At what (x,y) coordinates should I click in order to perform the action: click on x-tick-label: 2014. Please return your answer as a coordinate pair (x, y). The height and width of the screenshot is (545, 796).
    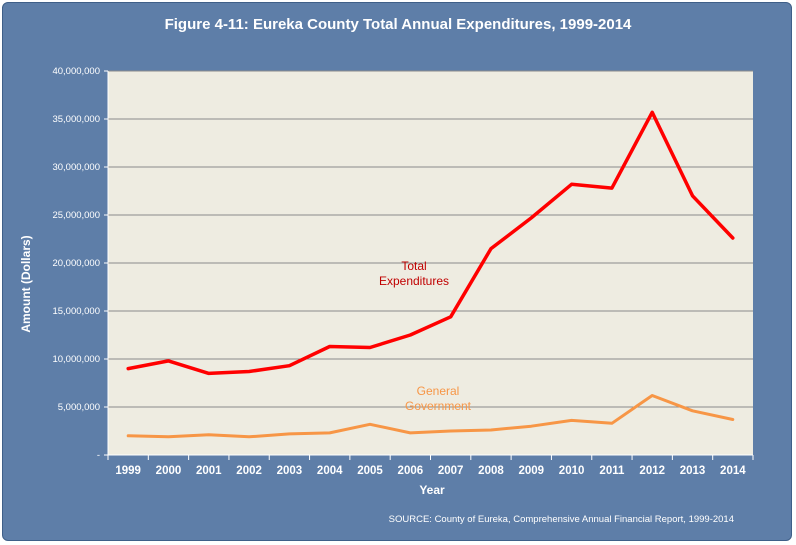
    Looking at the image, I should click on (733, 471).